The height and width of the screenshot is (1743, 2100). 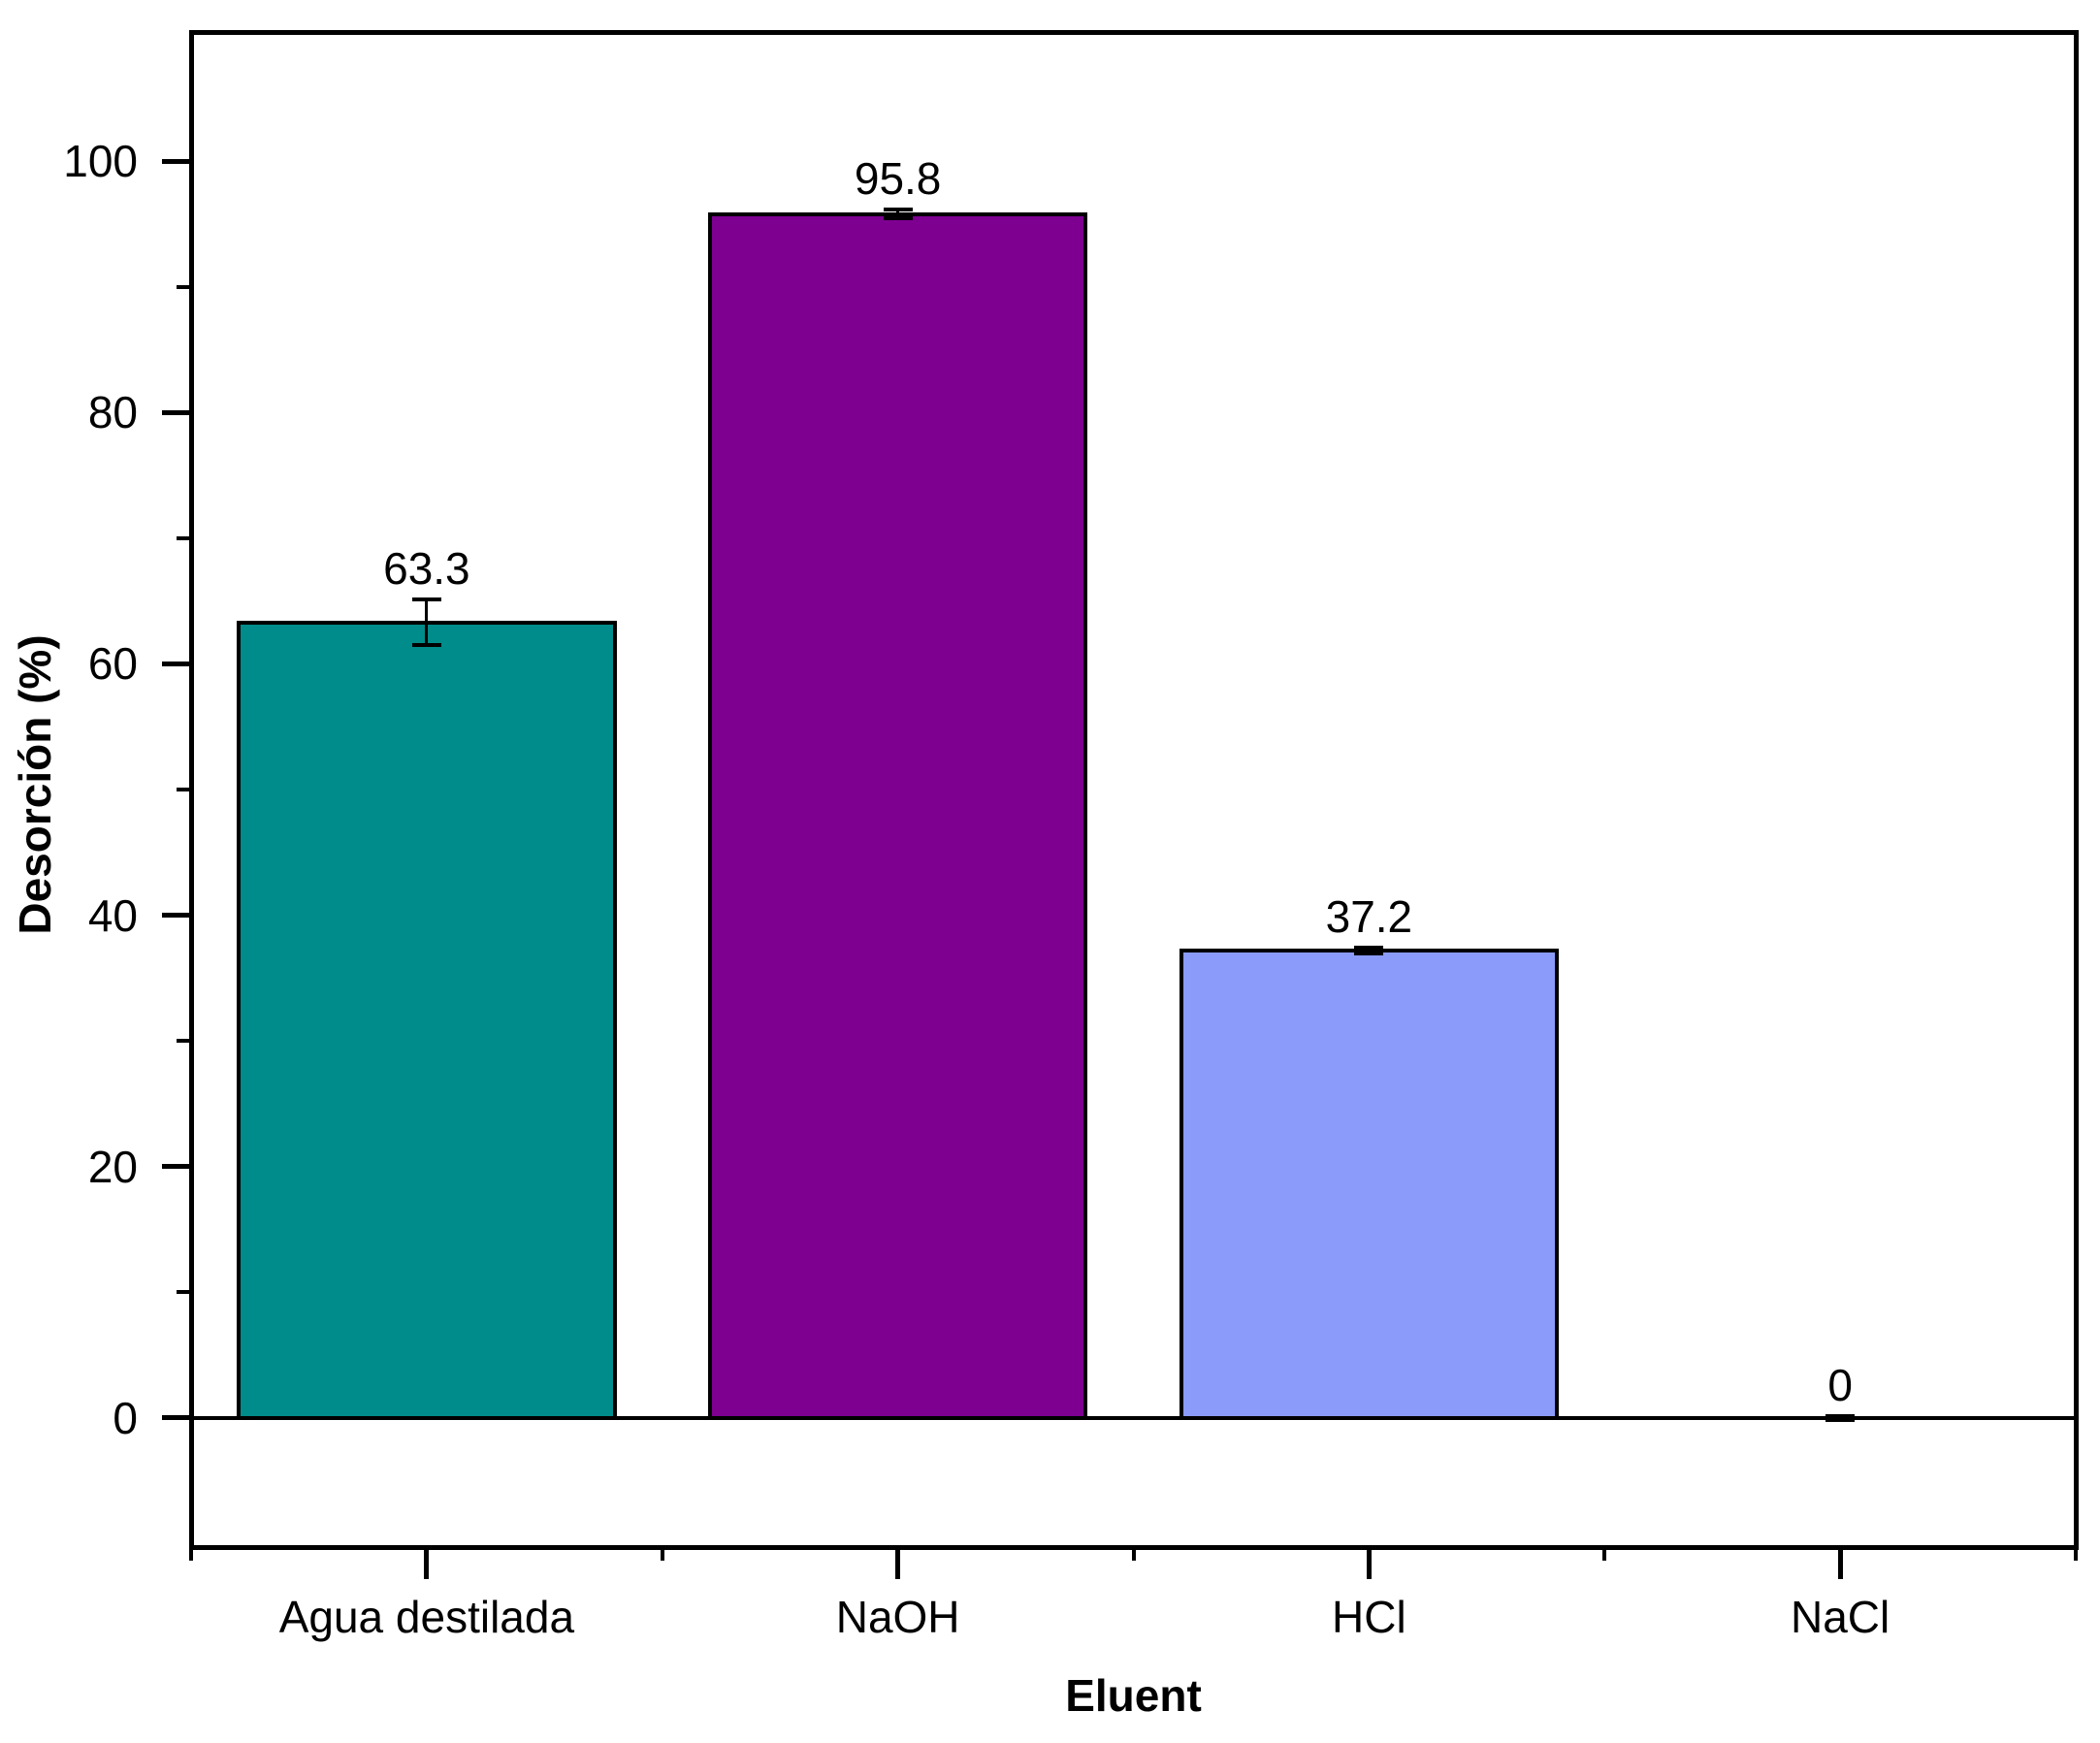 What do you see at coordinates (1840, 1617) in the screenshot?
I see `x-category-label-3: NaCl` at bounding box center [1840, 1617].